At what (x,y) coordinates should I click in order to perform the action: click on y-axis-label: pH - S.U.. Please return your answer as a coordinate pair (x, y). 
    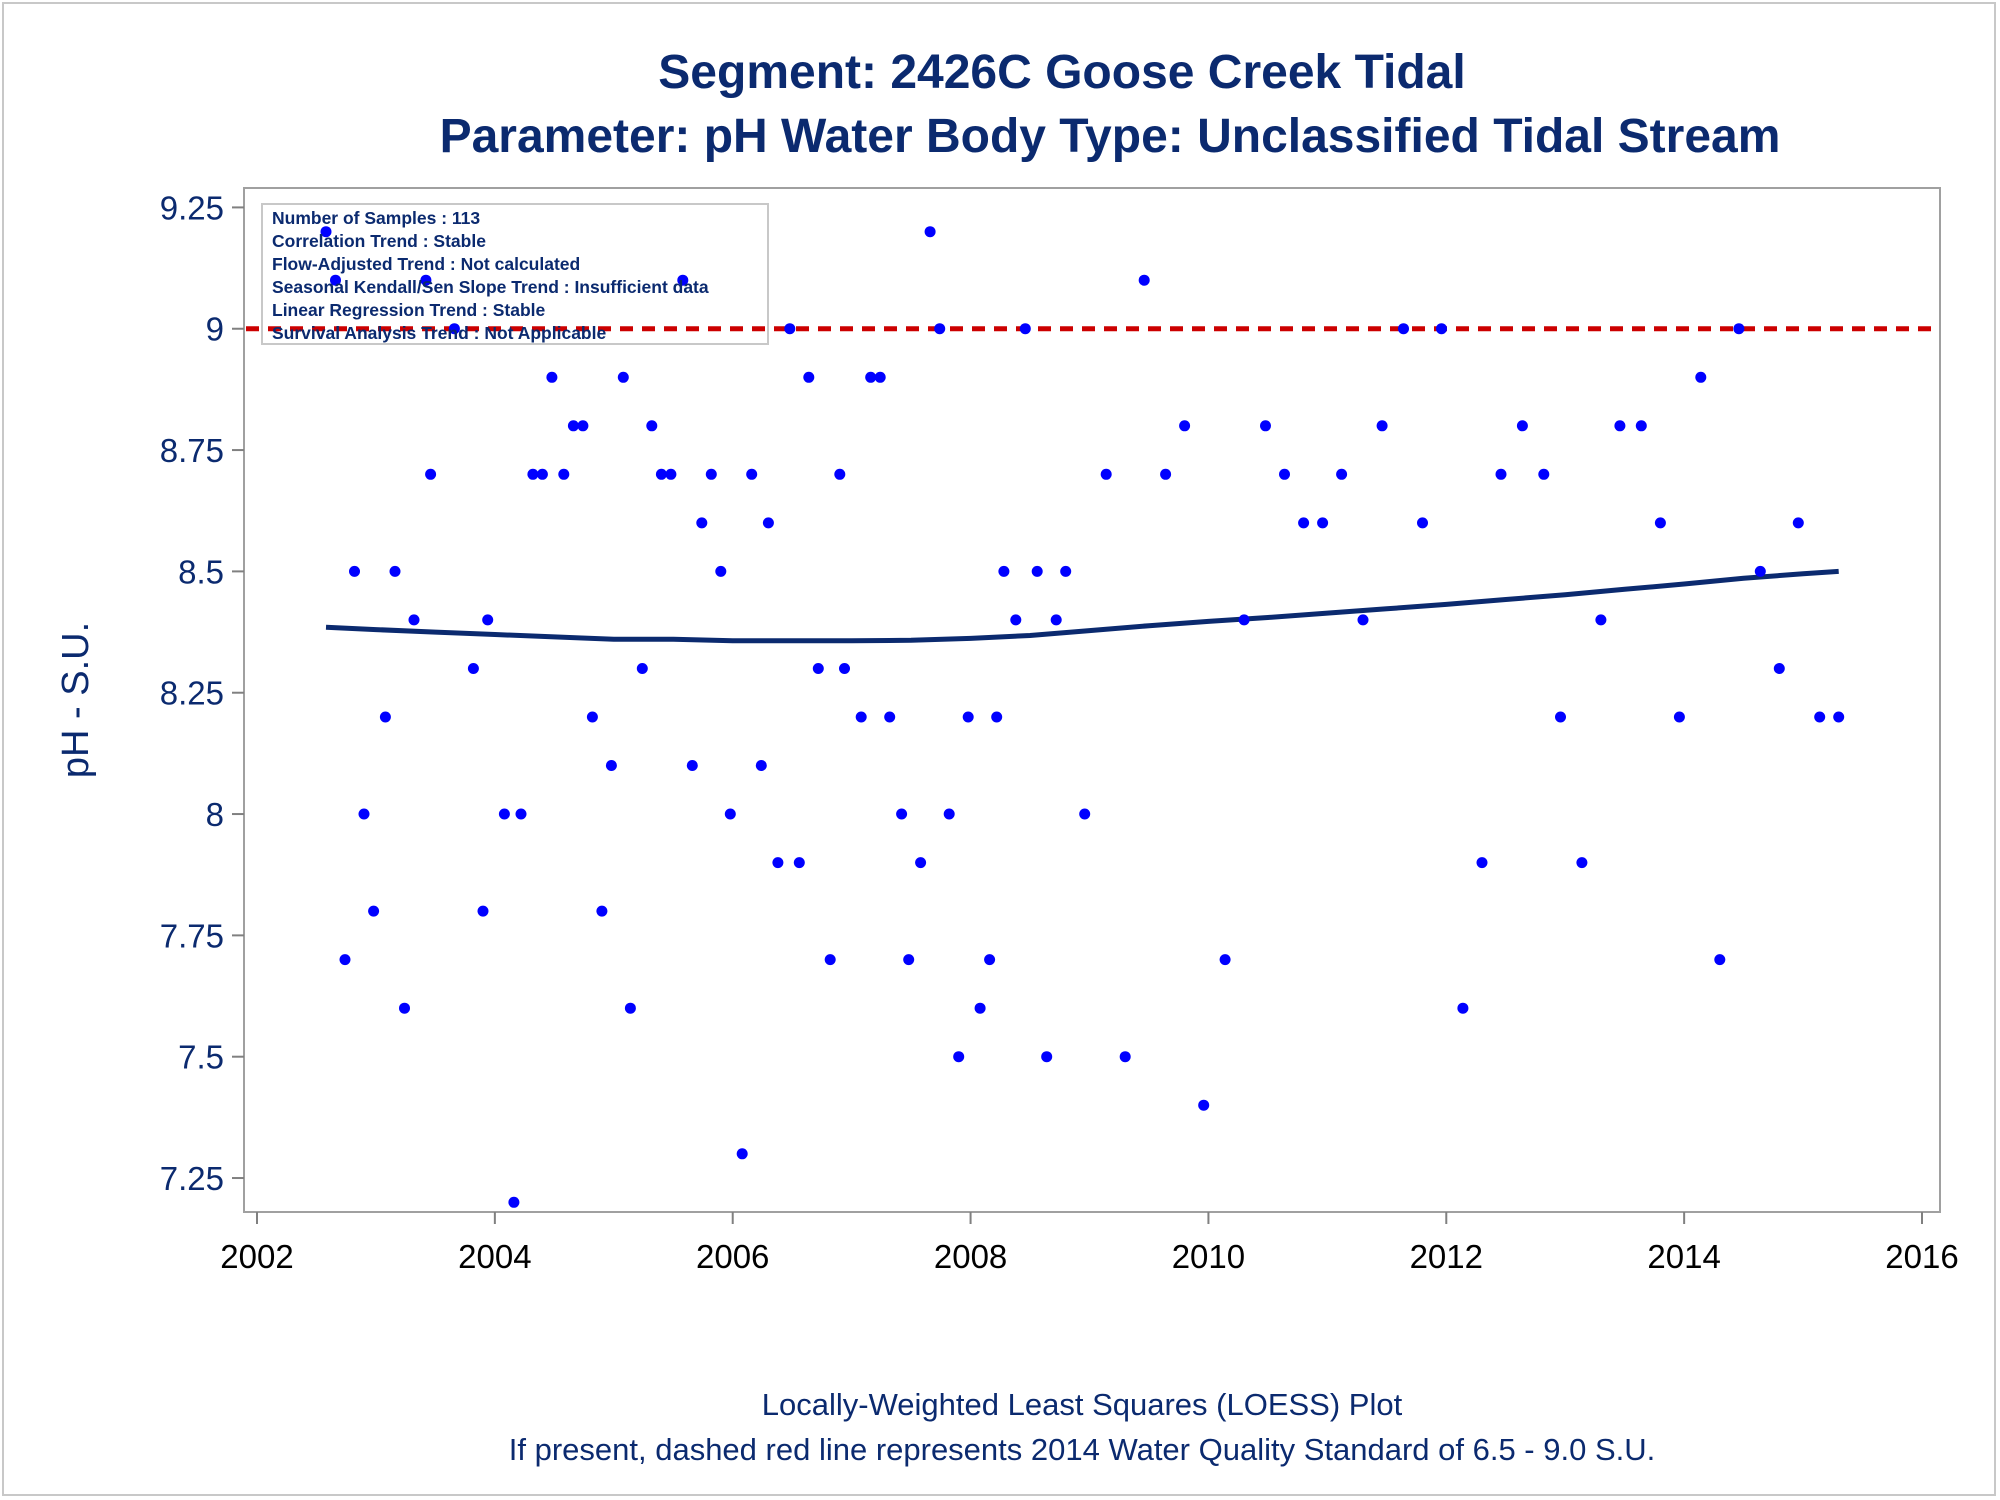
    Looking at the image, I should click on (76, 700).